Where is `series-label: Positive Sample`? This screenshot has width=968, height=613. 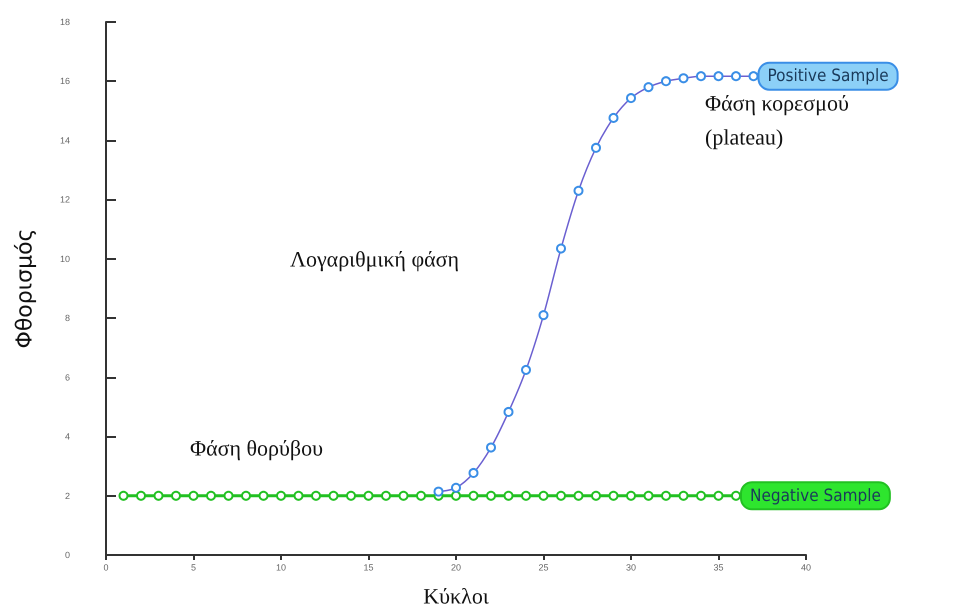
series-label: Positive Sample is located at coordinates (828, 76).